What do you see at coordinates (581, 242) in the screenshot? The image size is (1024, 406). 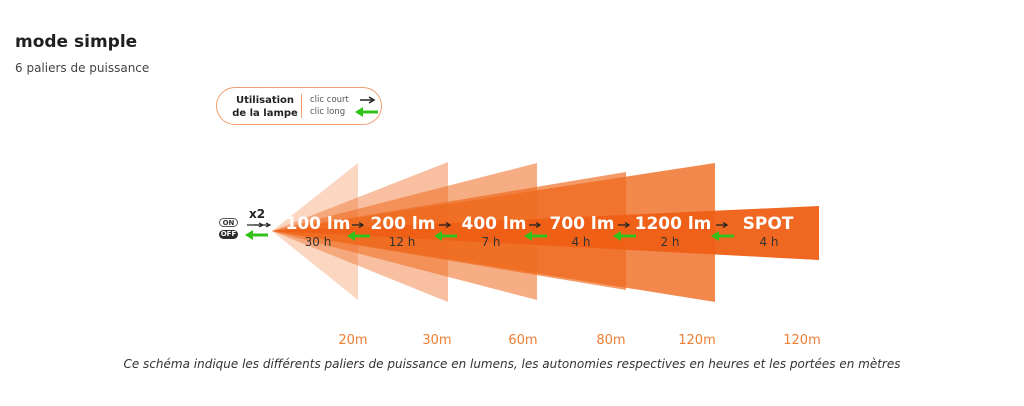 I see `level-4-hours: 4 h` at bounding box center [581, 242].